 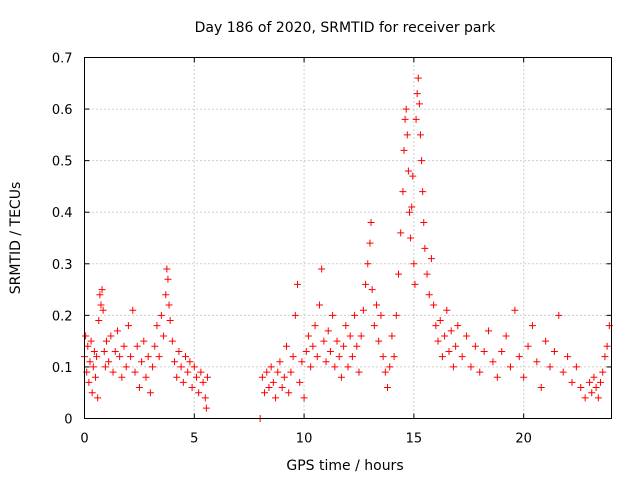 I want to click on y-tick-label: 0.2, so click(x=62, y=316).